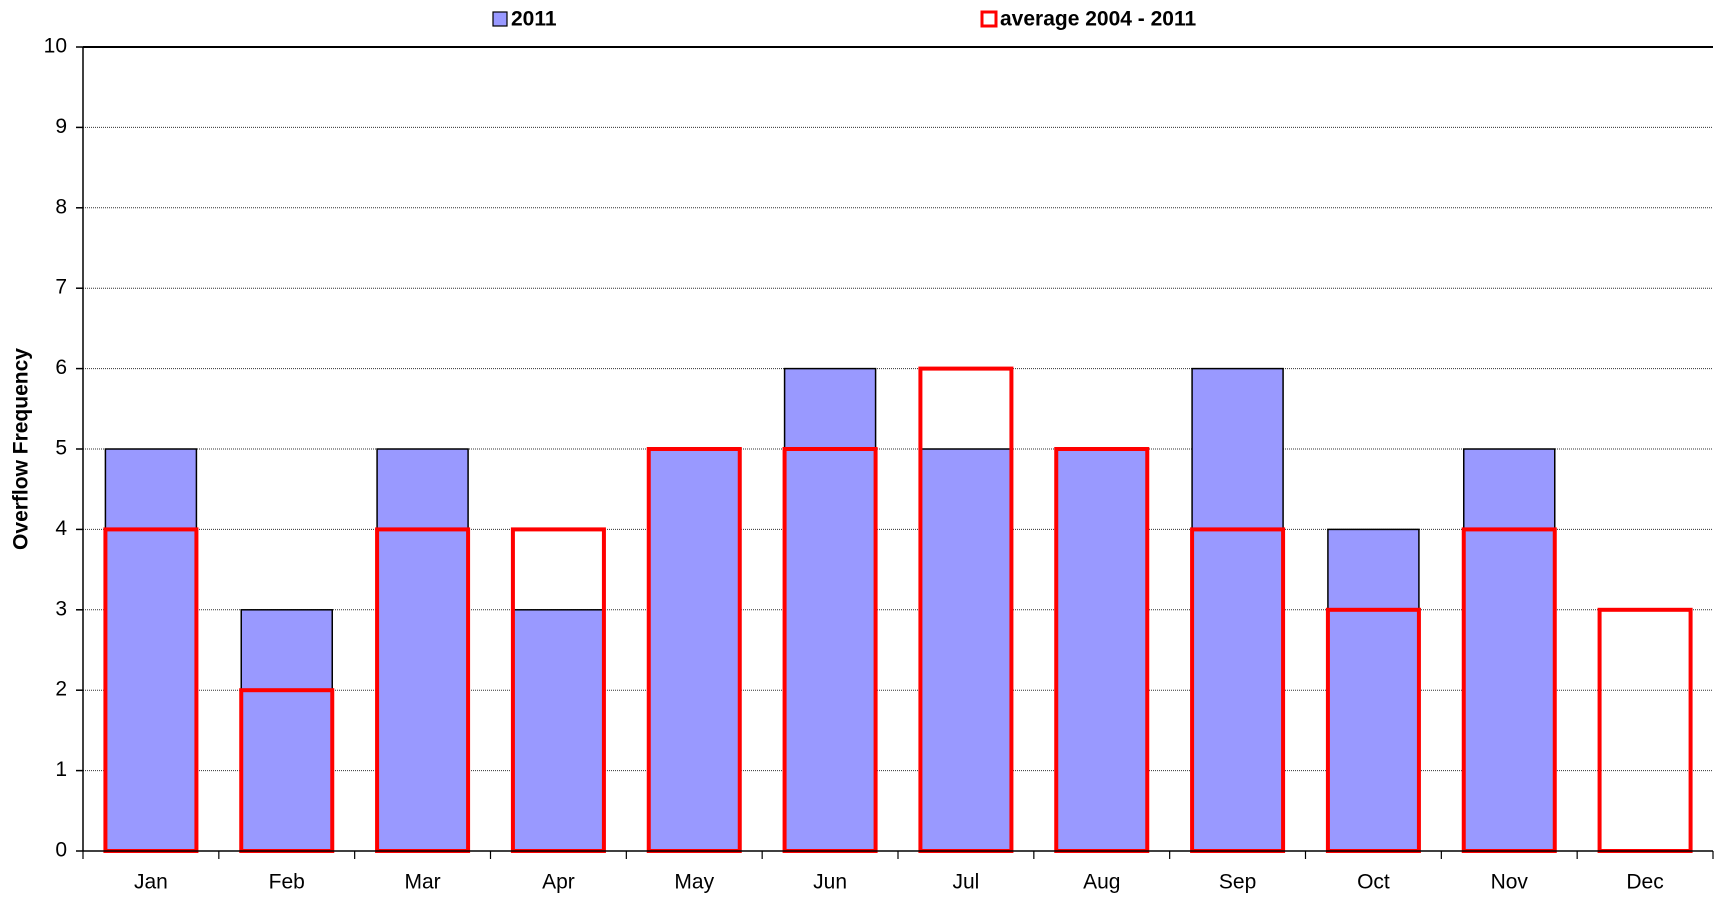 Image resolution: width=1715 pixels, height=900 pixels. I want to click on legend-label: average 2004 - 2011, so click(1098, 19).